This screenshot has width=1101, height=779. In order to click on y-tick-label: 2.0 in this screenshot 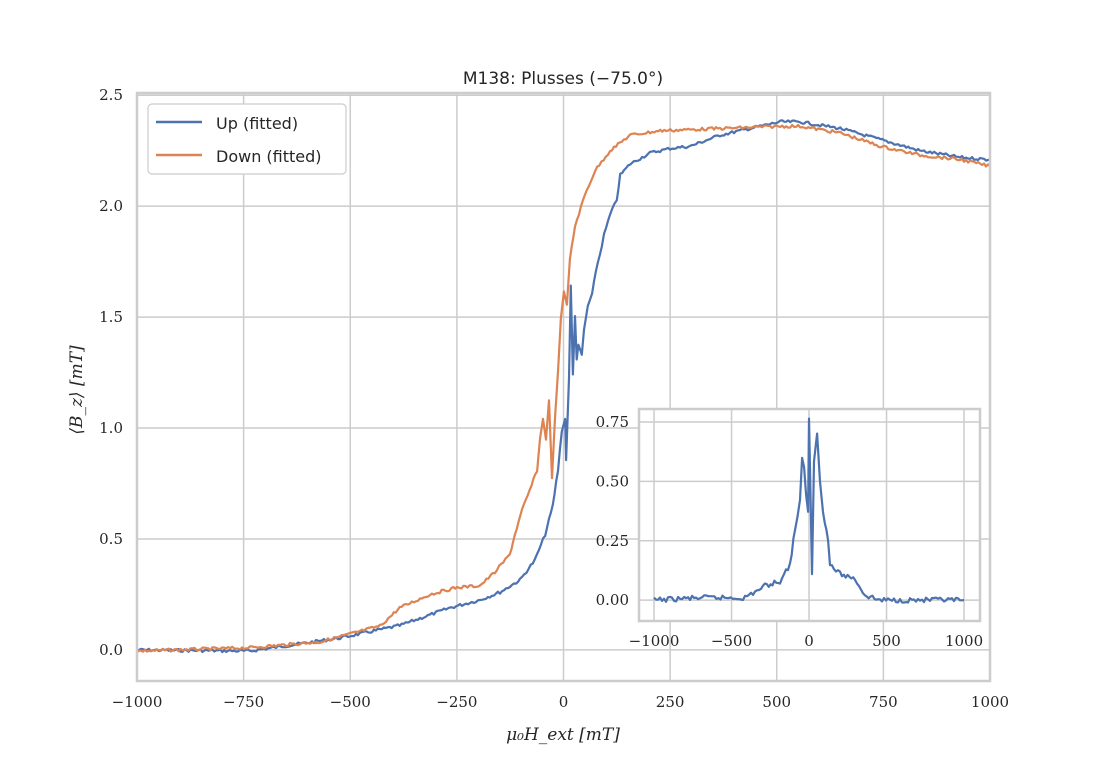, I will do `click(111, 206)`.